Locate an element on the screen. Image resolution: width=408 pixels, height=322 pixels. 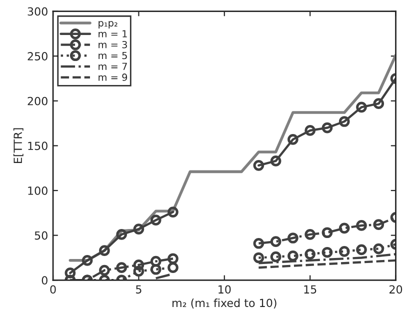
legend-label: m = 9 is located at coordinates (113, 77).